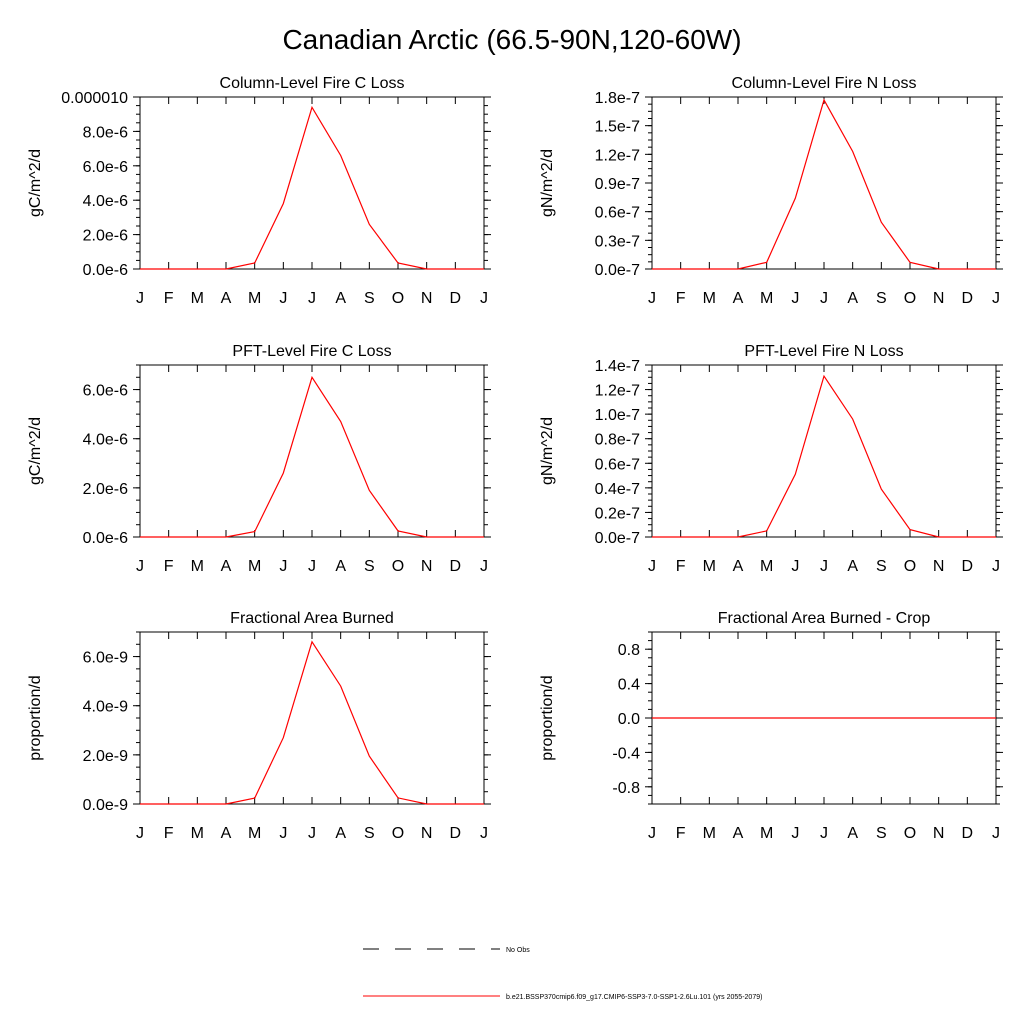  Describe the element at coordinates (617, 440) in the screenshot. I see `y-tick-label: 0.8e-7` at that location.